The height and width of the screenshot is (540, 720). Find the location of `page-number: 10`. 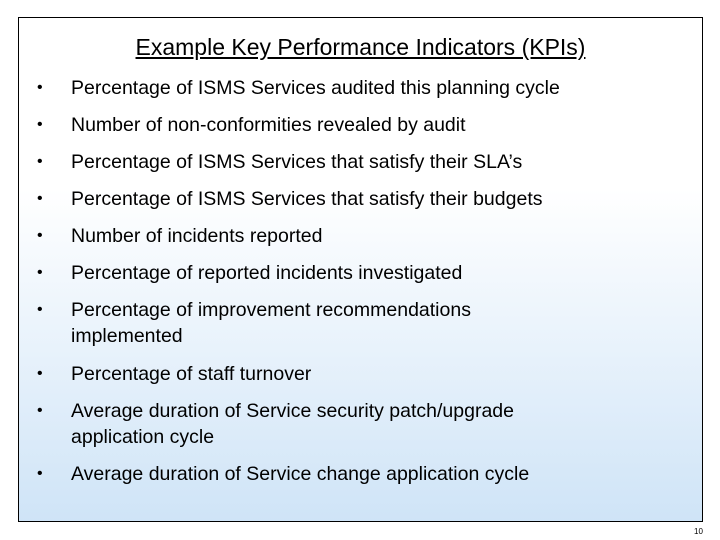

page-number: 10 is located at coordinates (698, 531).